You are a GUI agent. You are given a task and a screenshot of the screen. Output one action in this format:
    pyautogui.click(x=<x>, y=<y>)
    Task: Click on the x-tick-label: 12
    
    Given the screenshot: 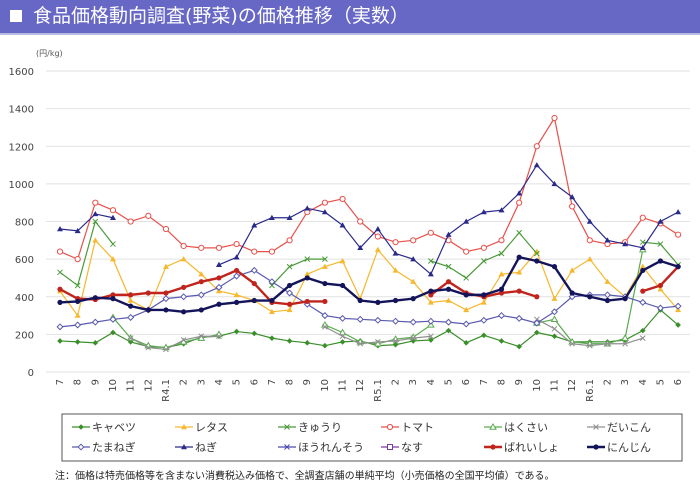 What is the action you would take?
    pyautogui.click(x=572, y=385)
    